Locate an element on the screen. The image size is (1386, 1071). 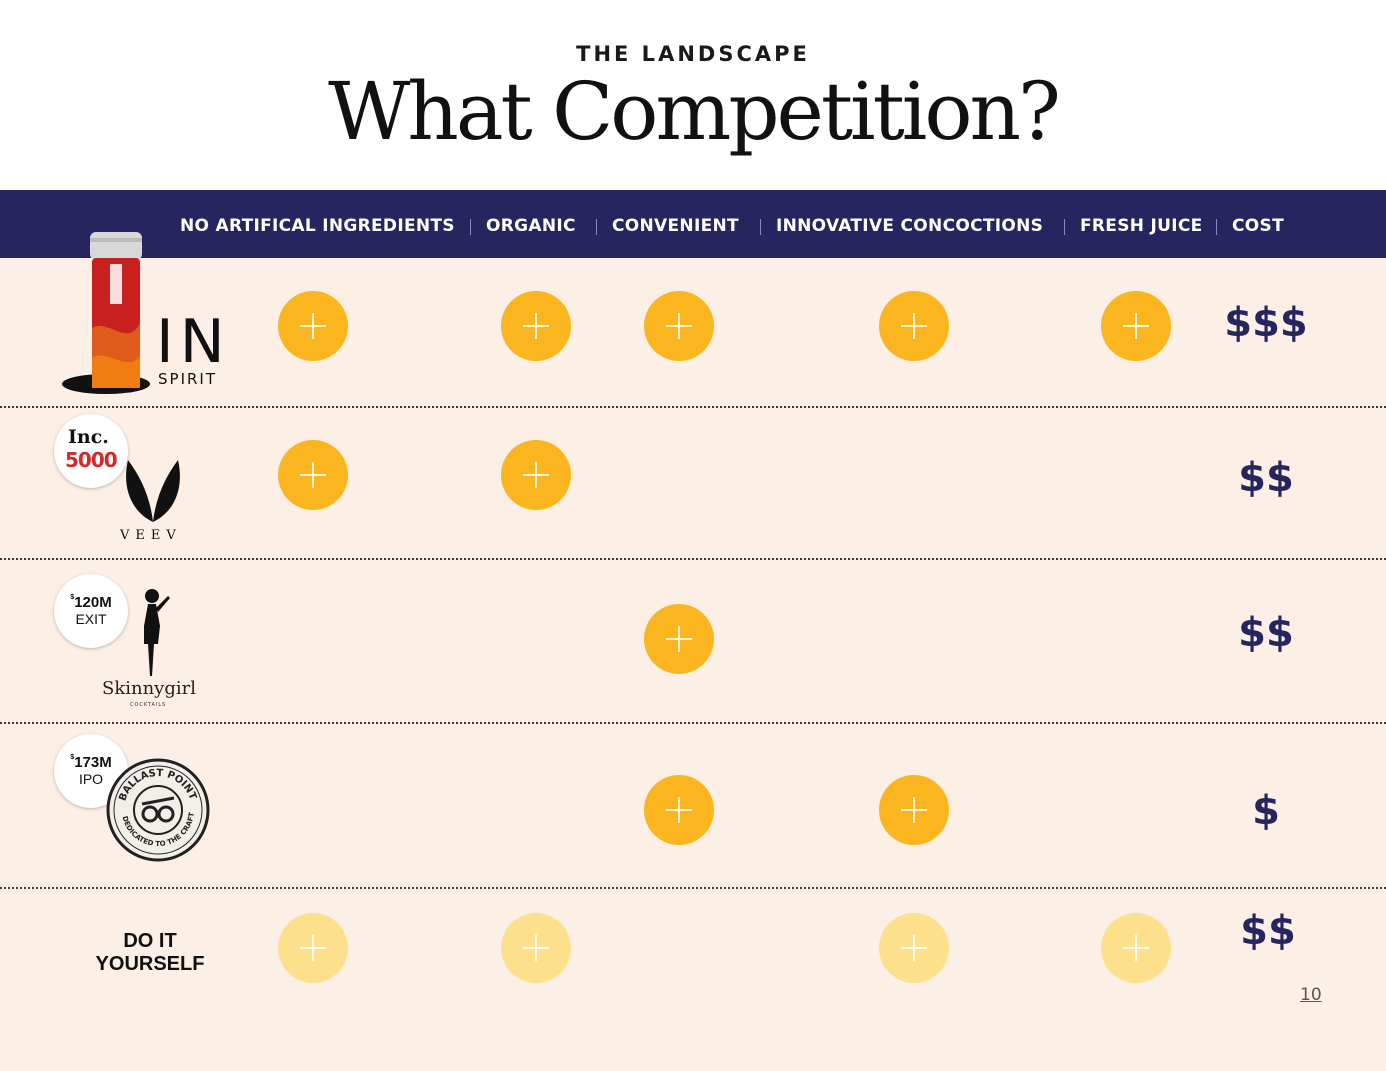
badge-label: IPO is located at coordinates (91, 779).